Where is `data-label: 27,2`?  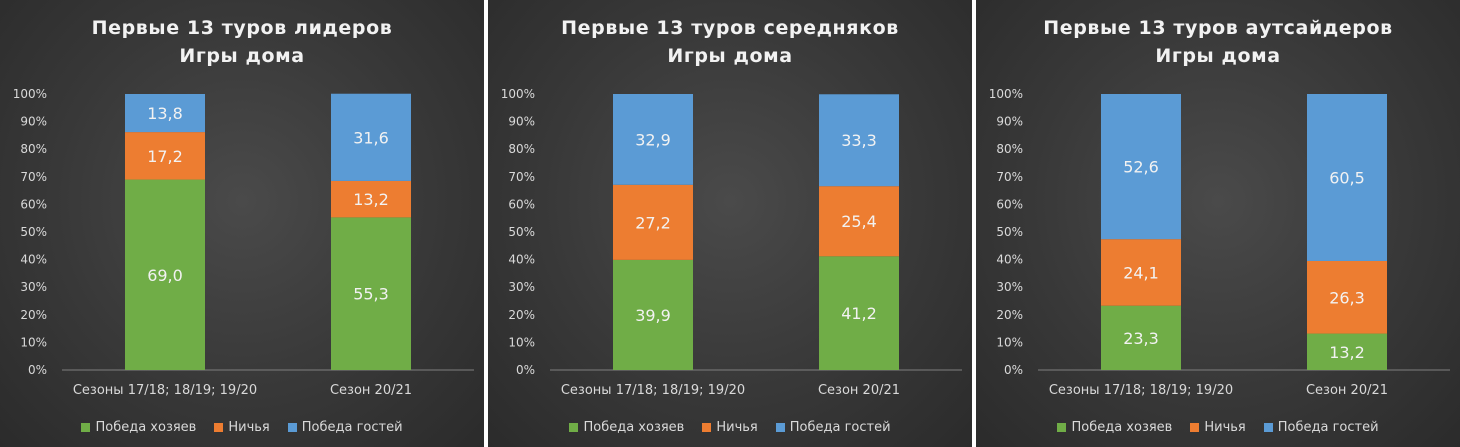
data-label: 27,2 is located at coordinates (653, 222).